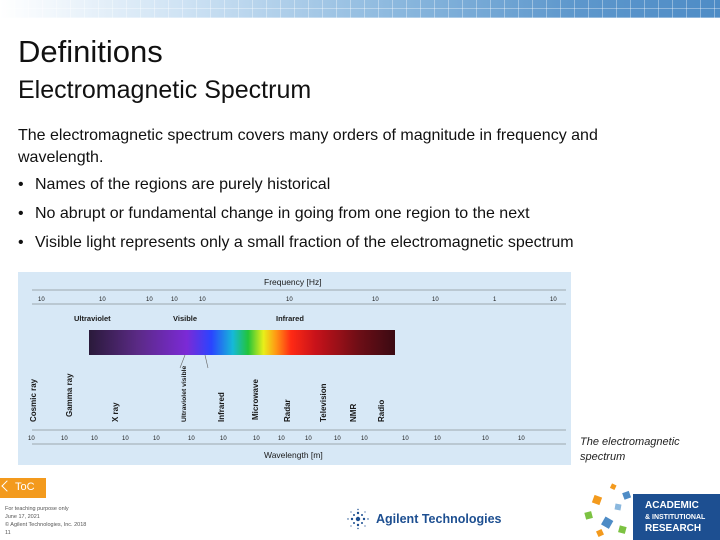 Image resolution: width=720 pixels, height=540 pixels. What do you see at coordinates (381, 411) in the screenshot?
I see `region-label-radio: Radio` at bounding box center [381, 411].